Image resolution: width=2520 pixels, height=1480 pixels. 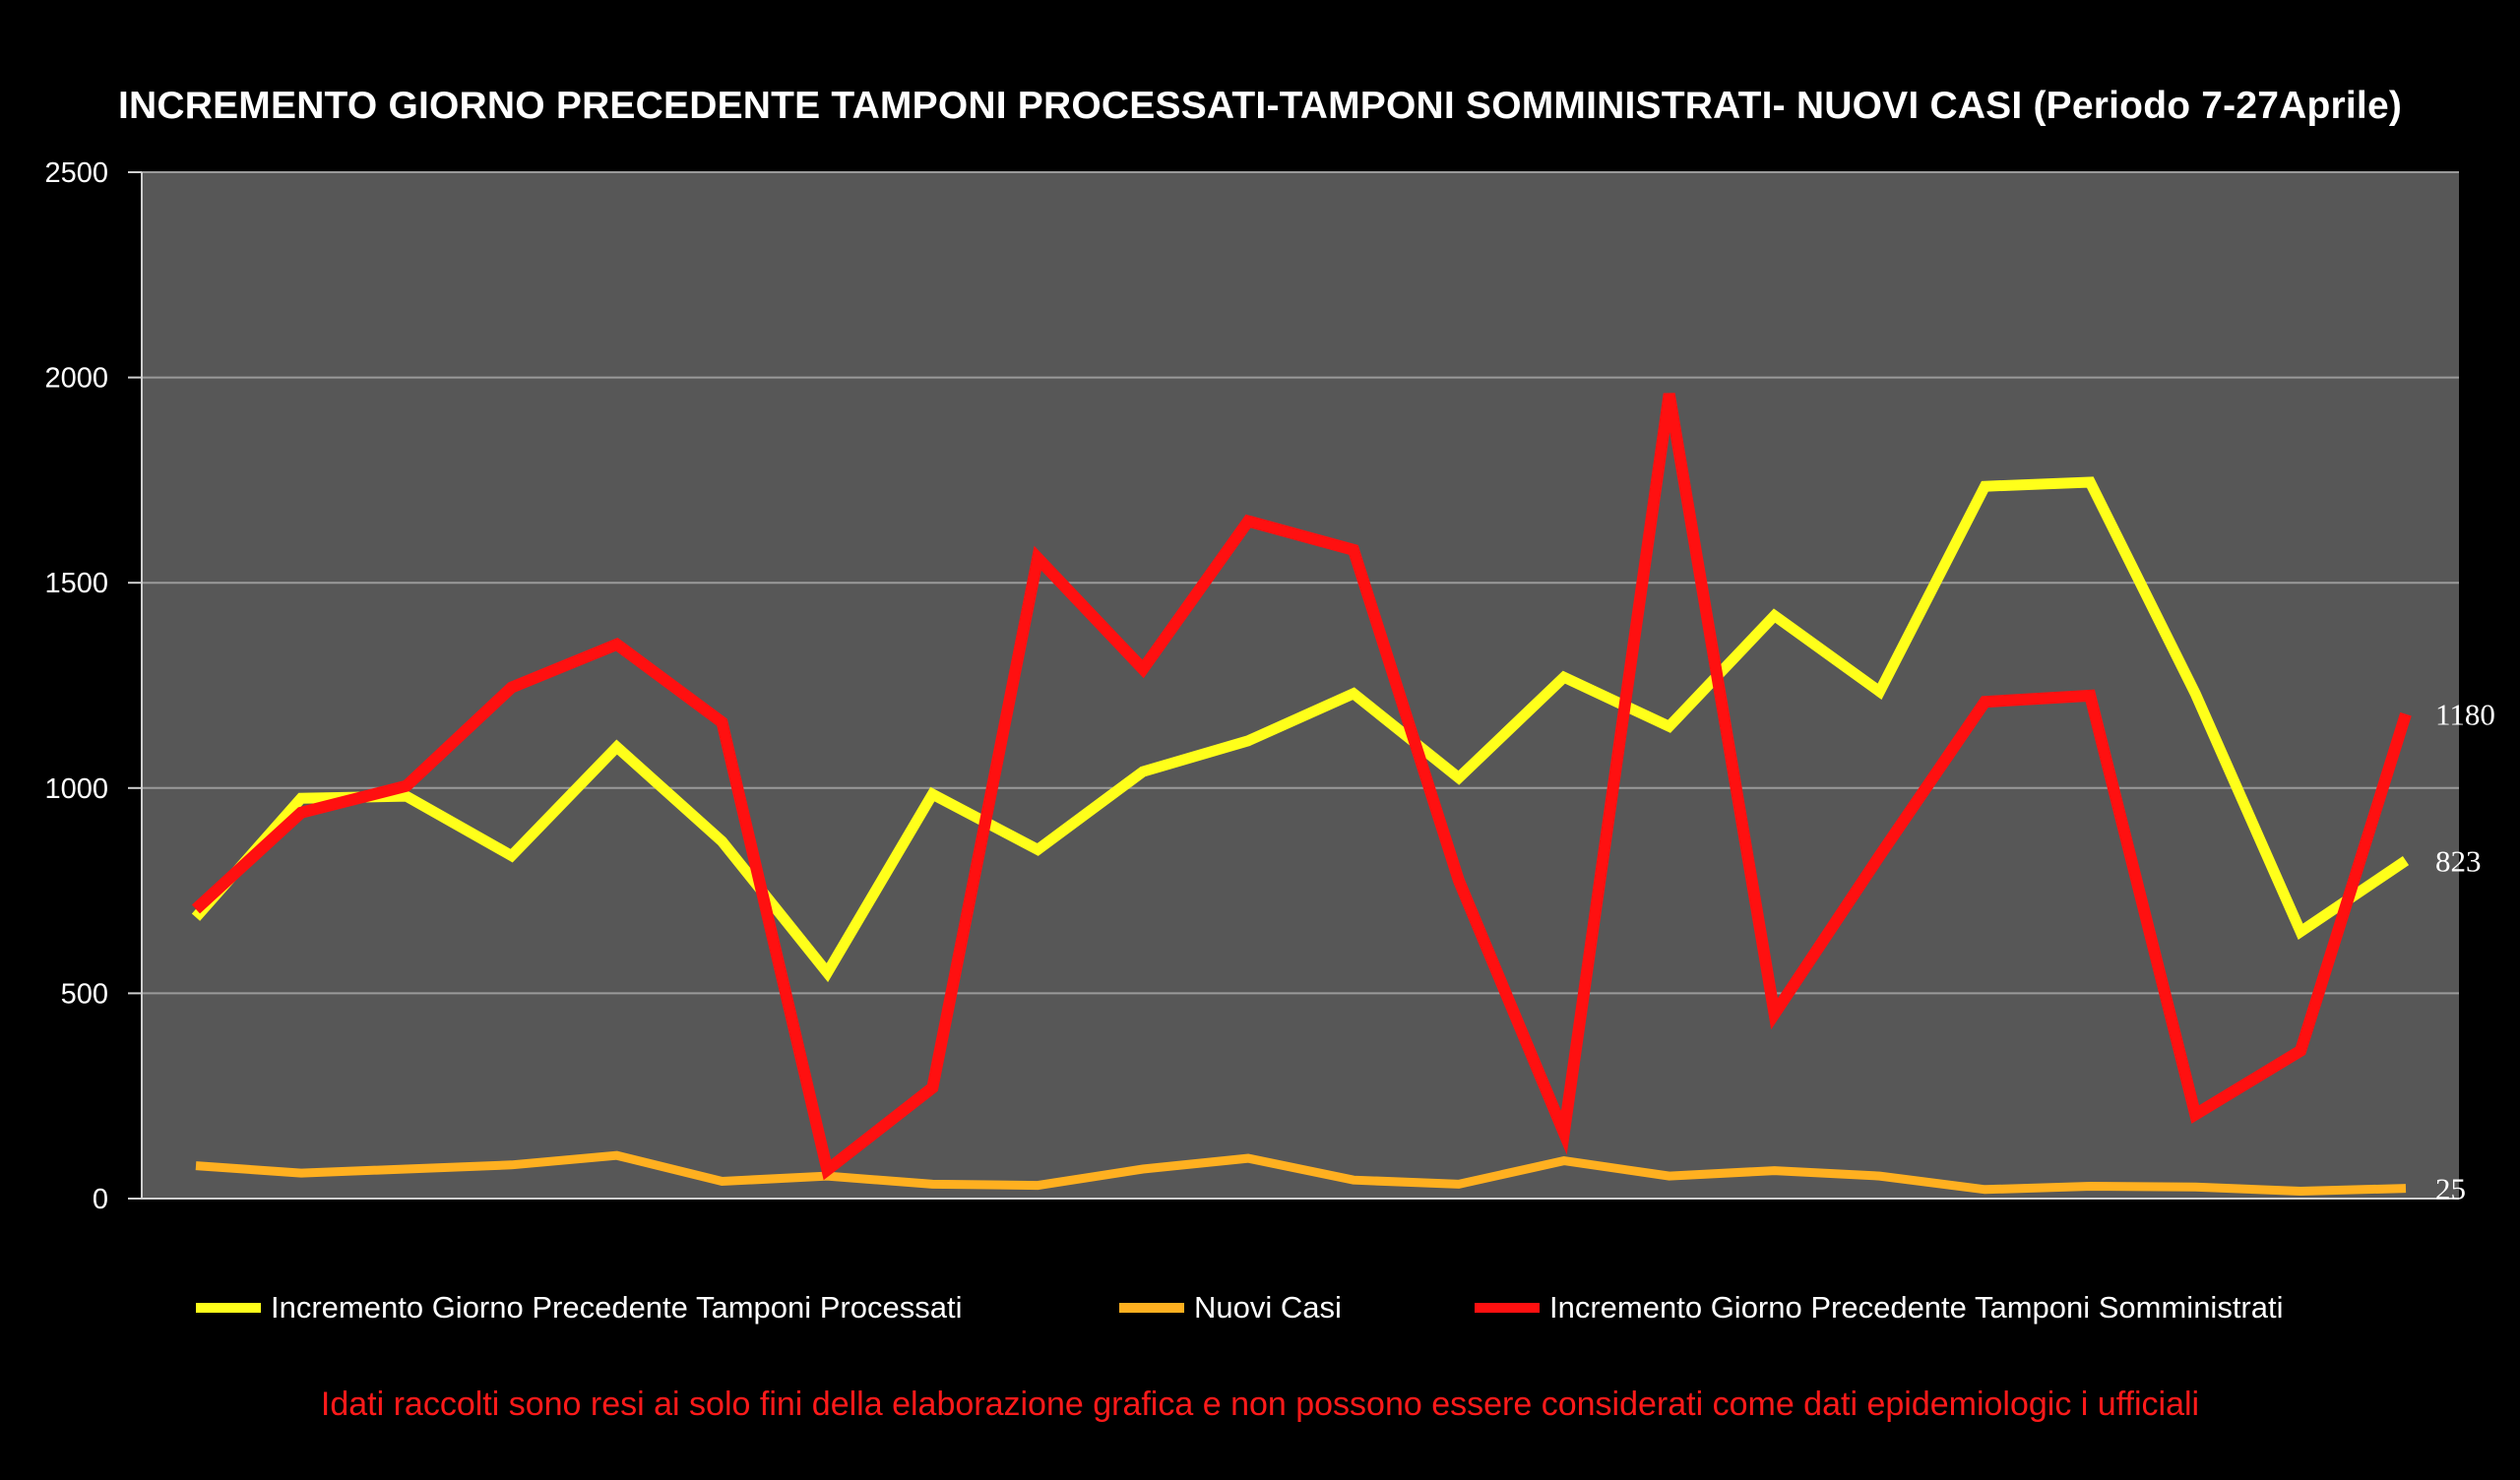 I want to click on y-tick-label-500: 500, so click(x=84, y=994).